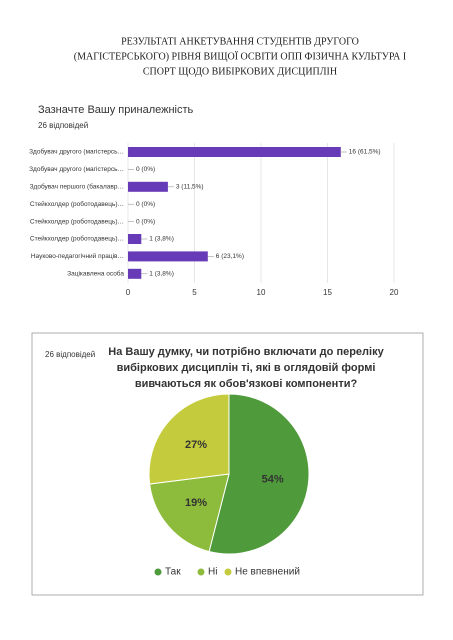 The width and height of the screenshot is (453, 640). Describe the element at coordinates (365, 152) in the screenshot. I see `value-label: 16 (61,5%)` at that location.